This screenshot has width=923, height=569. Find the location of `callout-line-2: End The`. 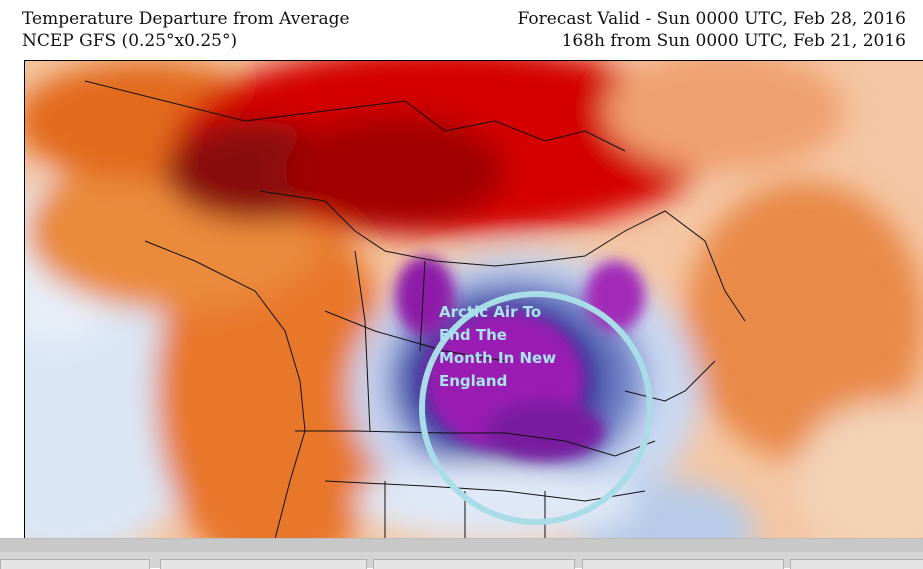

callout-line-2: End The is located at coordinates (473, 335).